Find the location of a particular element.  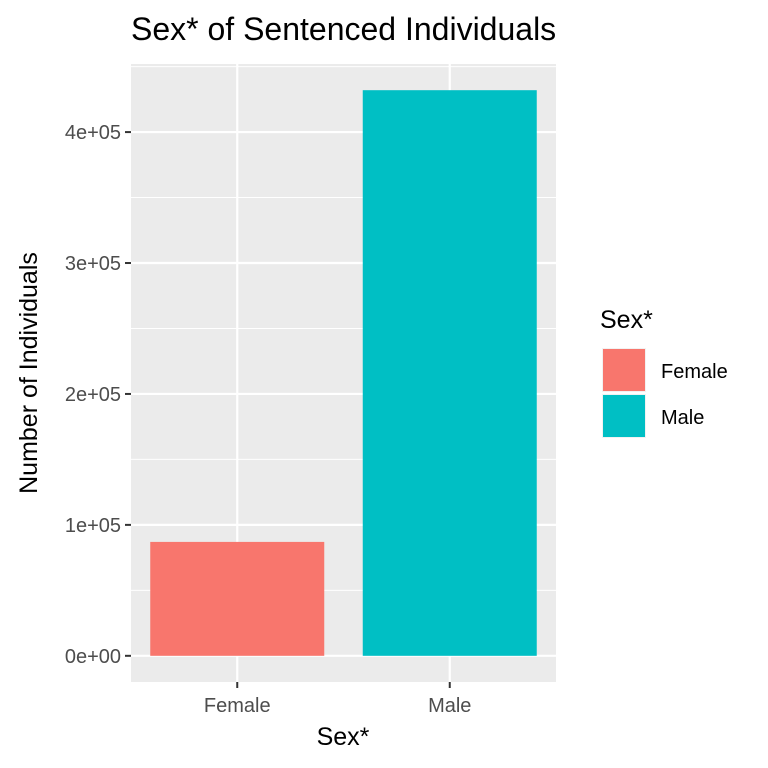

legend-label-male: Male is located at coordinates (682, 418).